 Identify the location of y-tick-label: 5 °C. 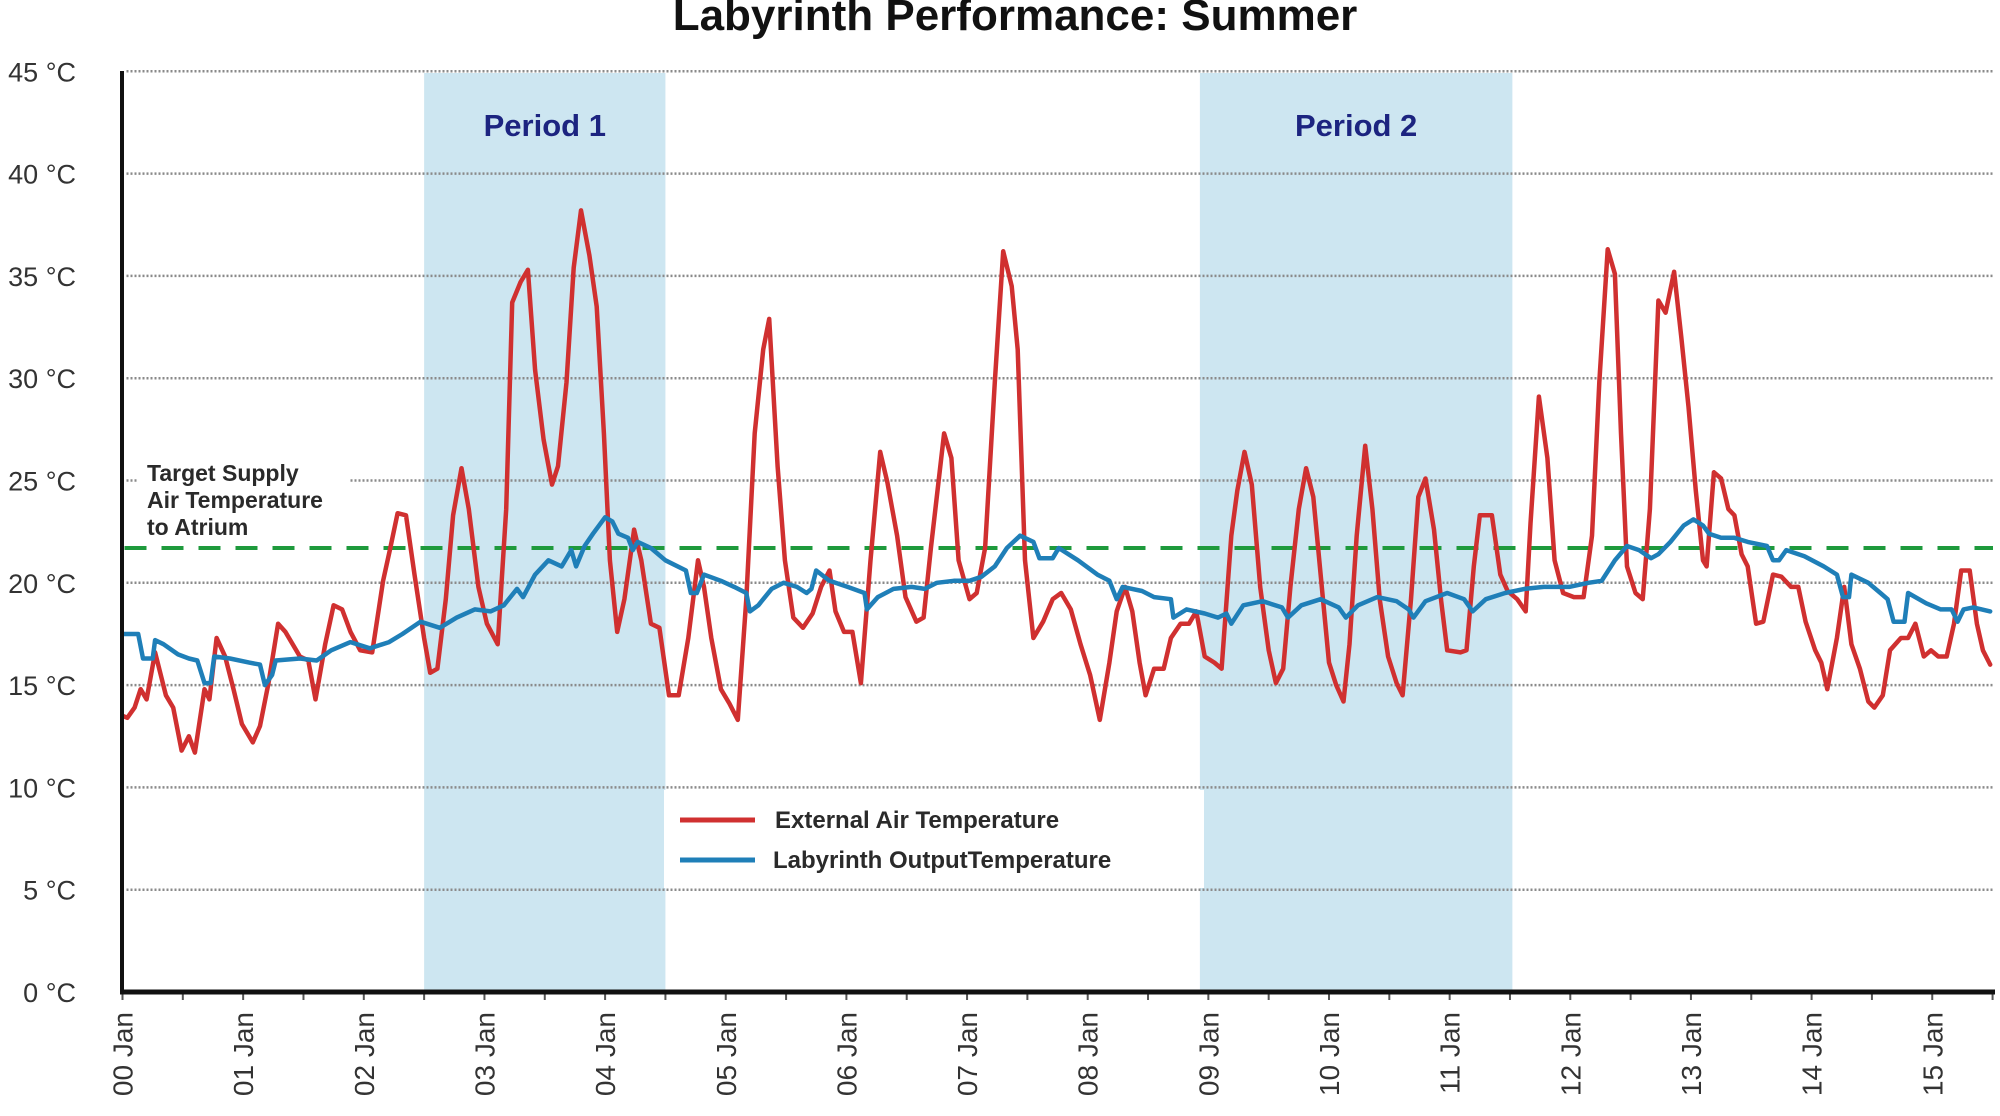
(49, 891).